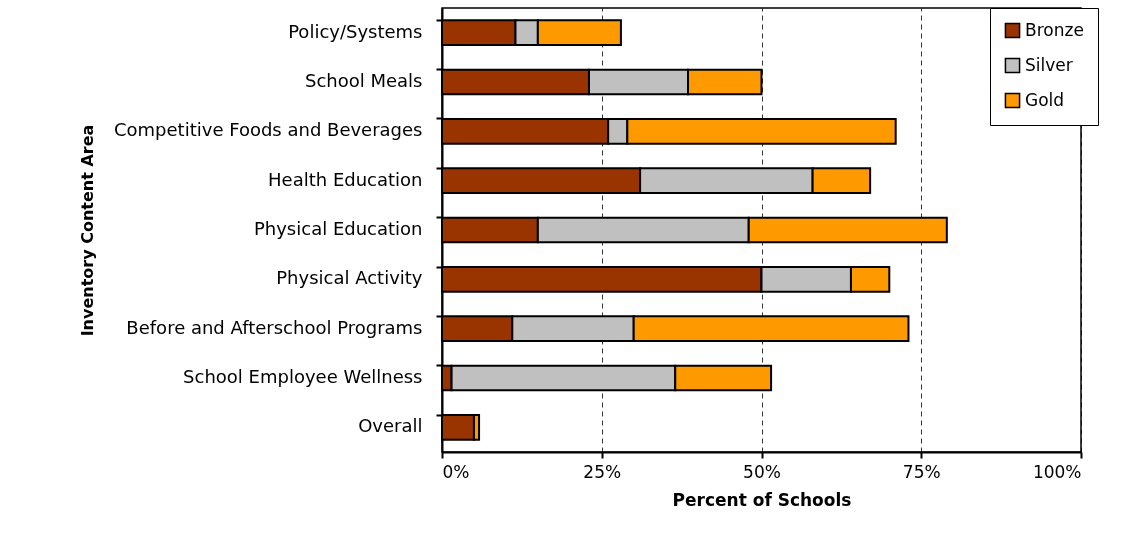 This screenshot has height=533, width=1123. What do you see at coordinates (1054, 29) in the screenshot?
I see `legend-label: Bronze` at bounding box center [1054, 29].